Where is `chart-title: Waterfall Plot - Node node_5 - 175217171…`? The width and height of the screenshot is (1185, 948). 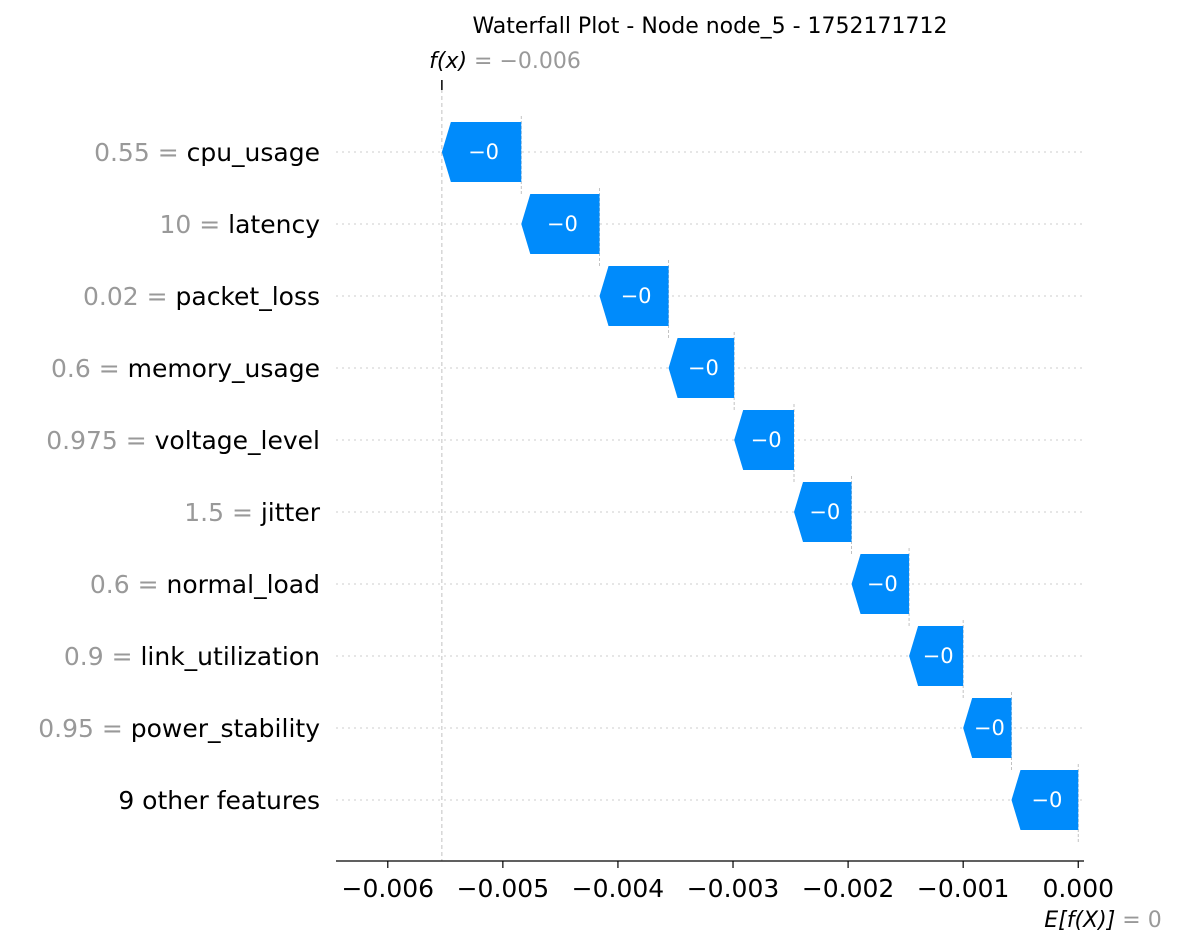 chart-title: Waterfall Plot - Node node_5 - 175217171… is located at coordinates (709, 26).